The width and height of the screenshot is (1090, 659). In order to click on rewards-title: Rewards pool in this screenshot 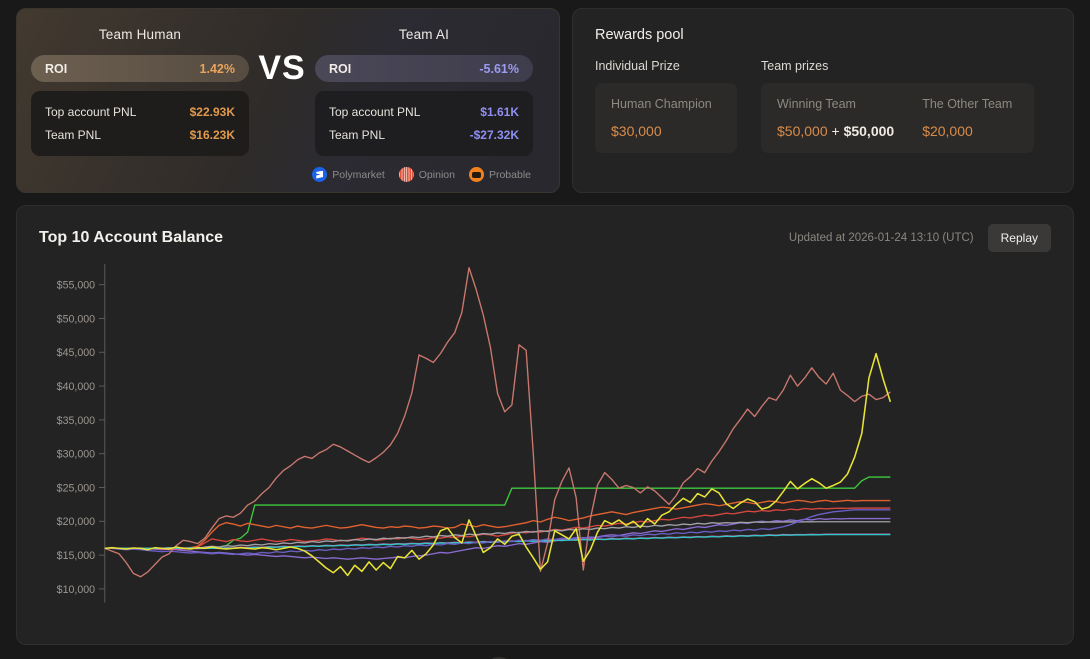, I will do `click(639, 35)`.